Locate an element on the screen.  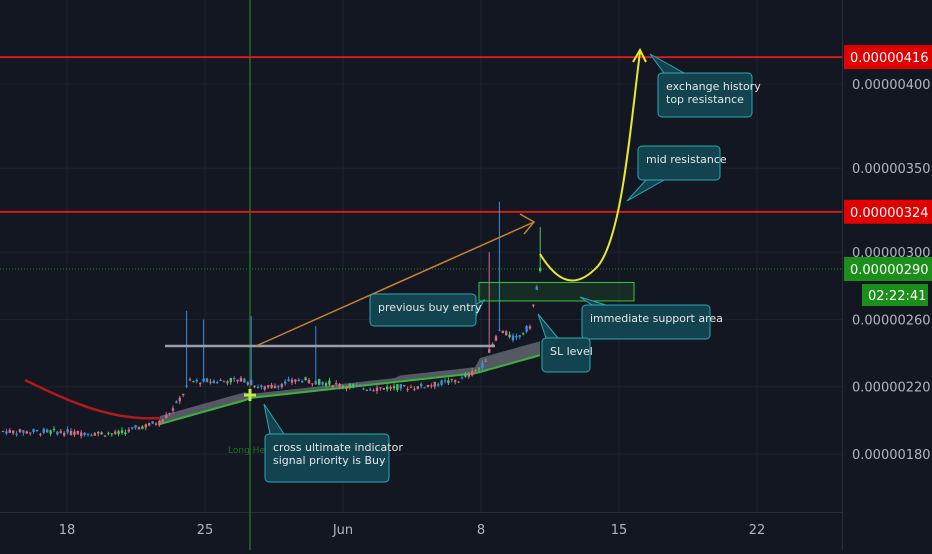
price-badge: 0.00000324 is located at coordinates (888, 211).